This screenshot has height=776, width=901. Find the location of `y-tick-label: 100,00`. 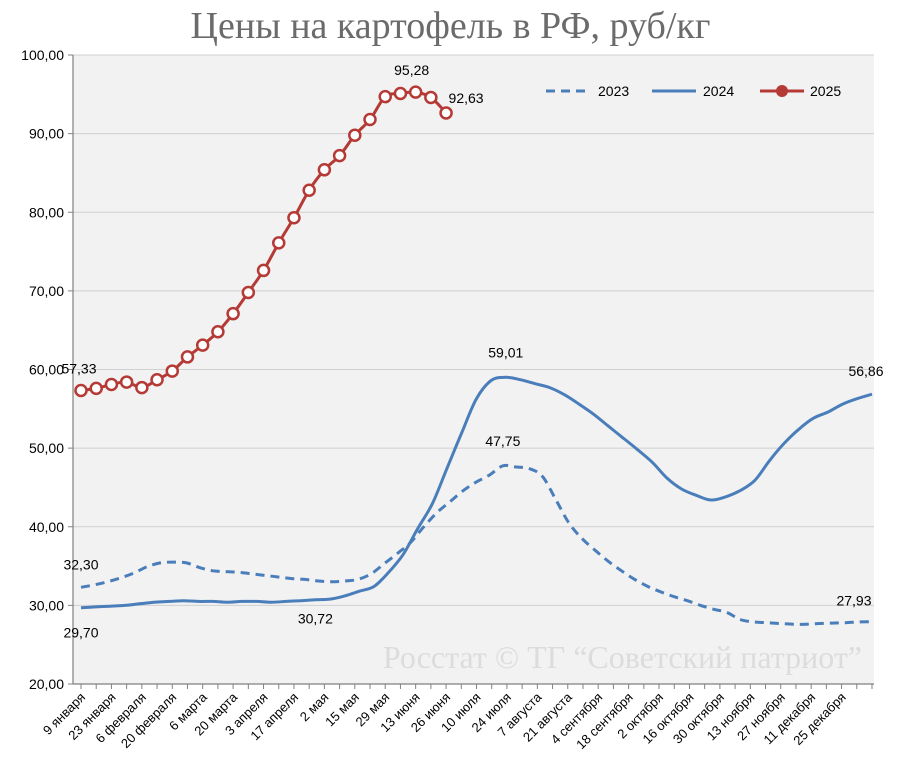

y-tick-label: 100,00 is located at coordinates (42, 55).